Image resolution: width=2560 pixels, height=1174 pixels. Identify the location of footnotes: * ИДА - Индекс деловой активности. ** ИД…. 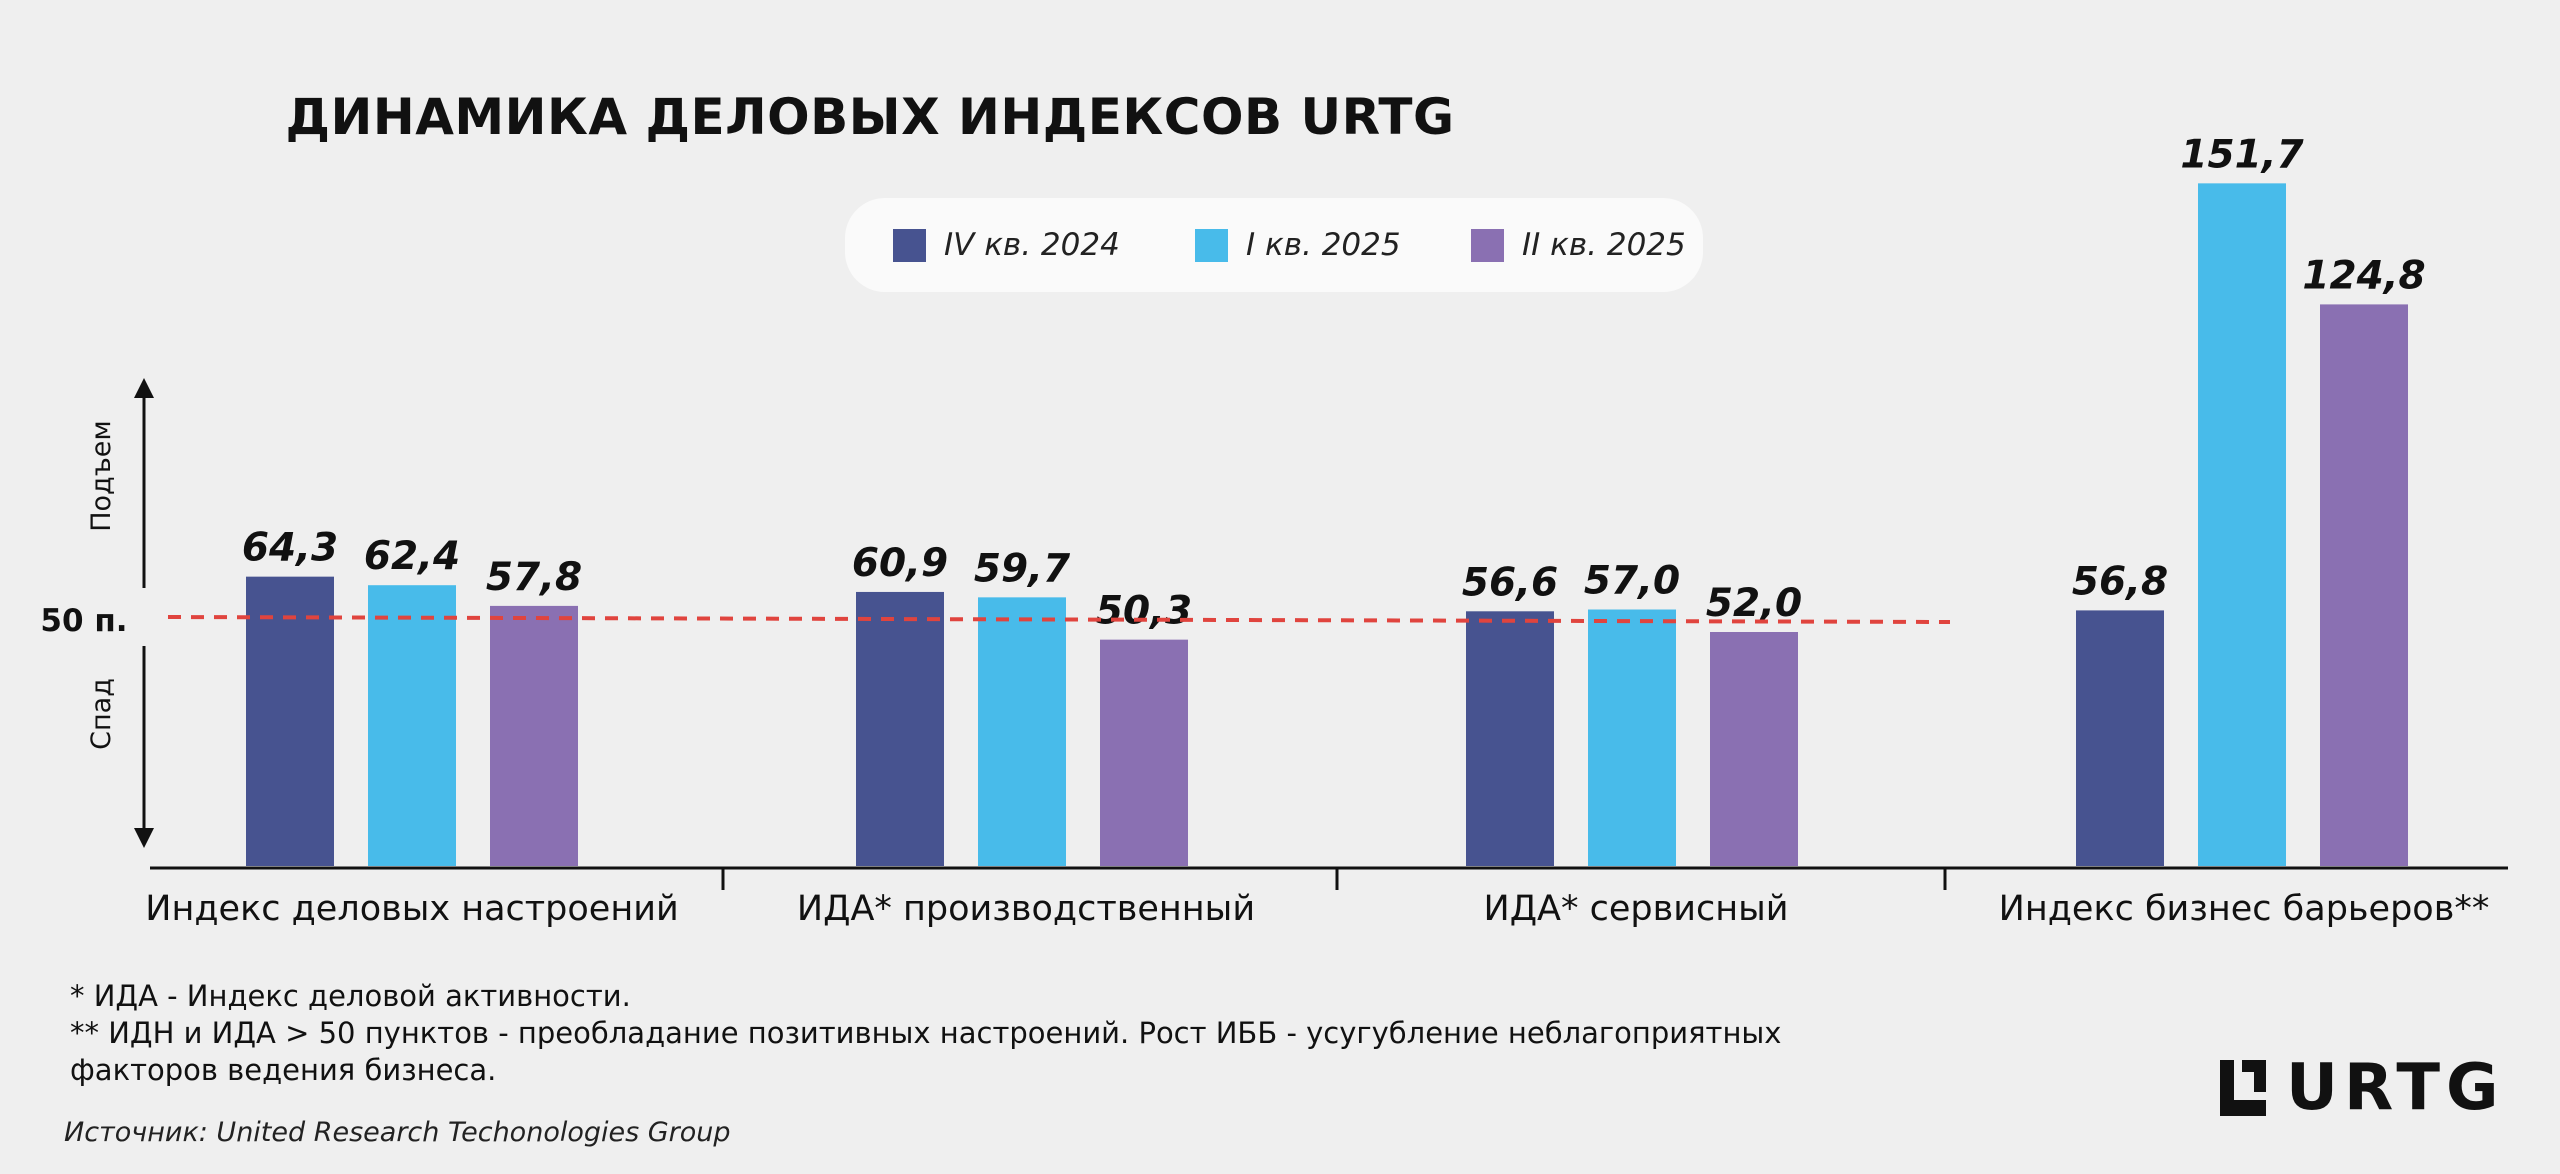
(1020, 1033).